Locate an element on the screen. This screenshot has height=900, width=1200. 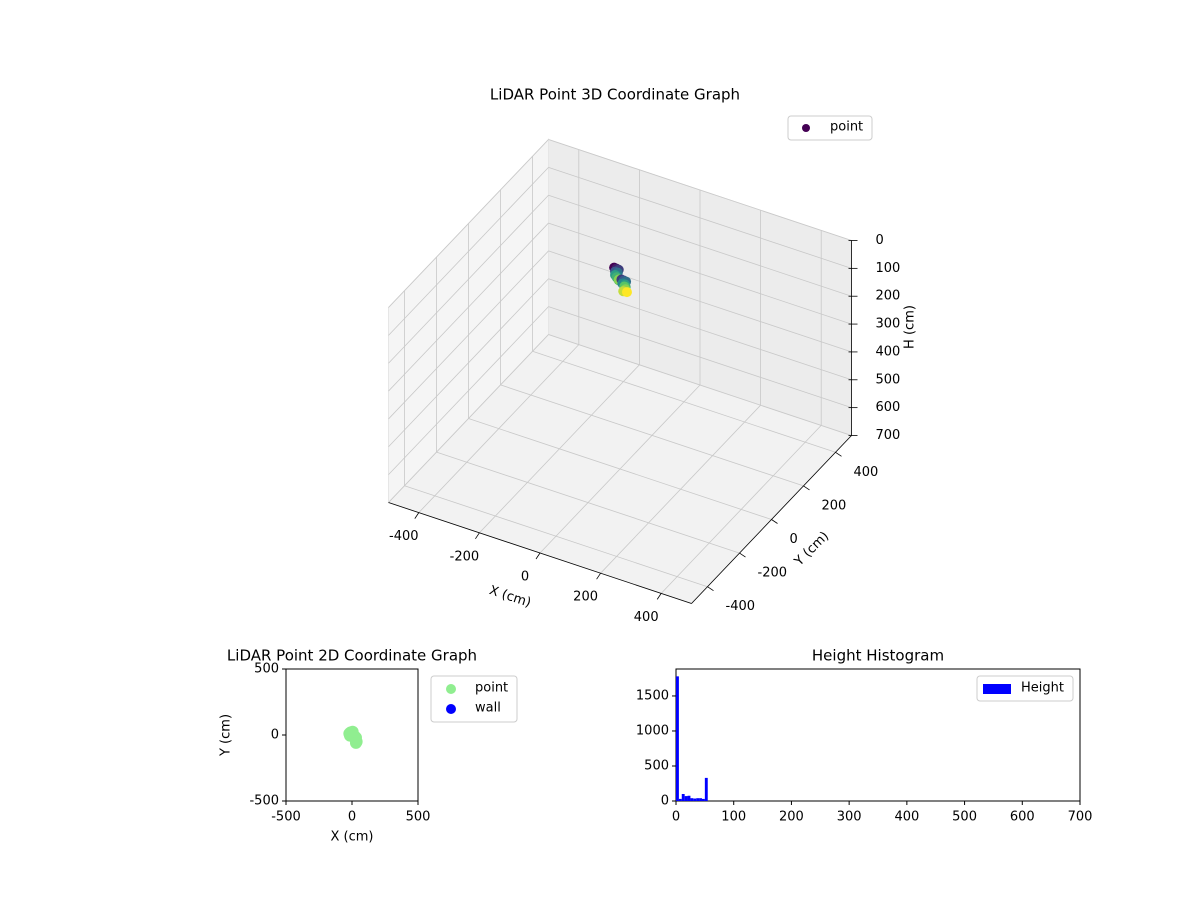
legend-label: Height is located at coordinates (1042, 688).